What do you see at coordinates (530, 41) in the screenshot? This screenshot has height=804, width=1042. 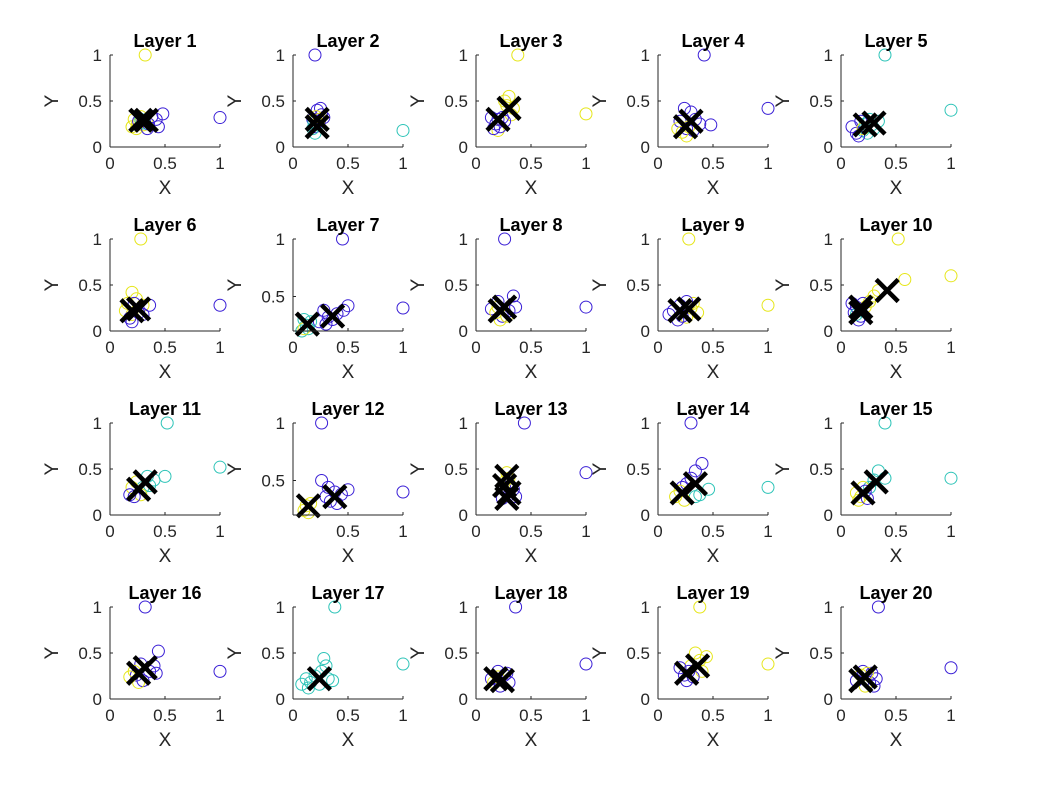 I see `subplot-title: Layer 3` at bounding box center [530, 41].